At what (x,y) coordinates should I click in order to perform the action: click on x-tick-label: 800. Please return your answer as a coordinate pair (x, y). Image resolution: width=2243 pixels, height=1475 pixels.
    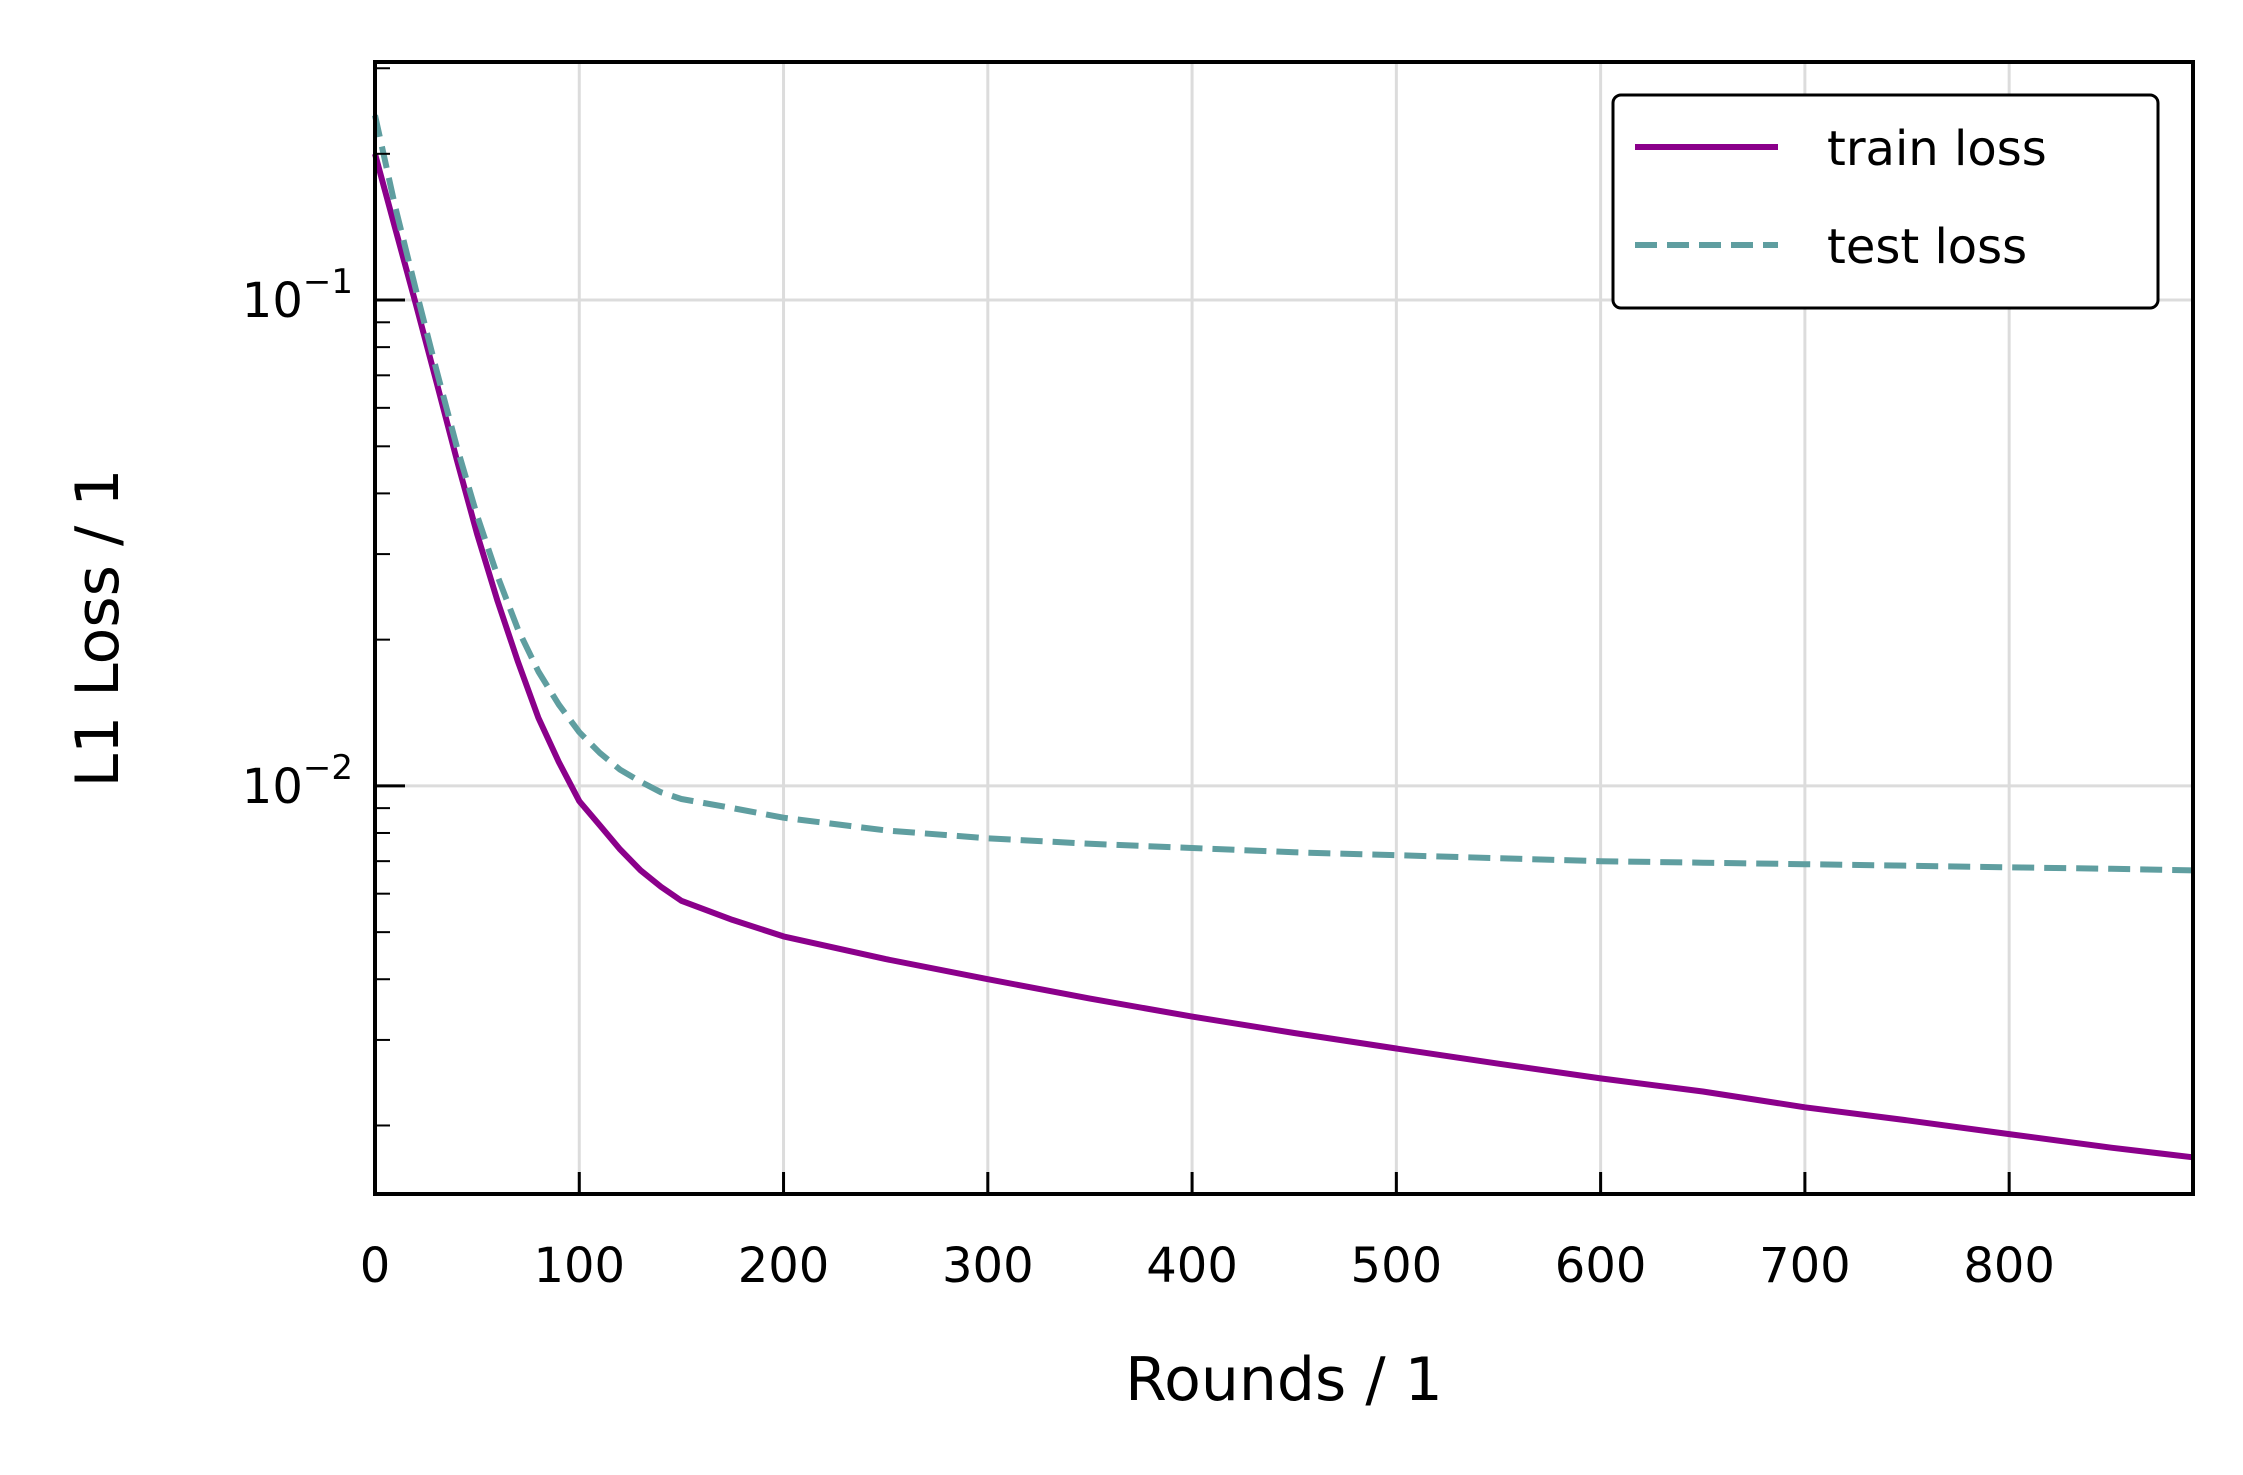
    Looking at the image, I should click on (2009, 1266).